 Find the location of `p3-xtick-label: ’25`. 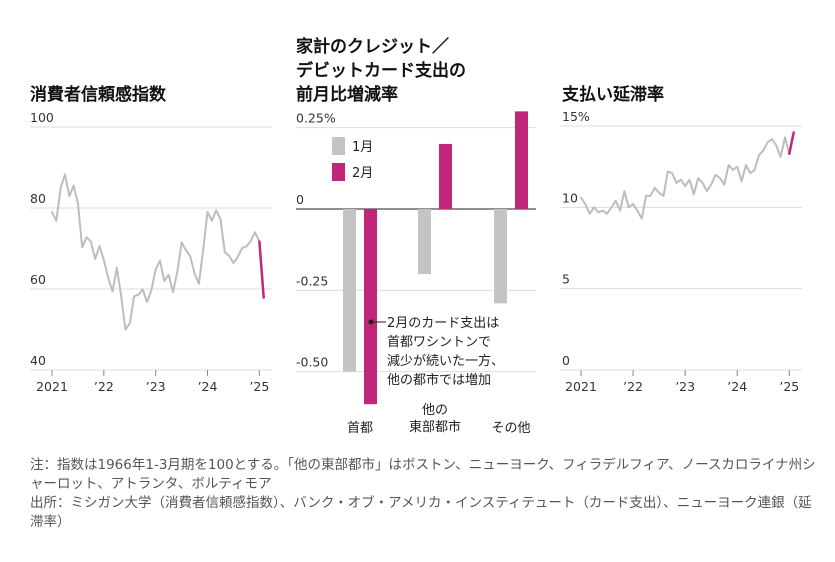

p3-xtick-label: ’25 is located at coordinates (789, 386).